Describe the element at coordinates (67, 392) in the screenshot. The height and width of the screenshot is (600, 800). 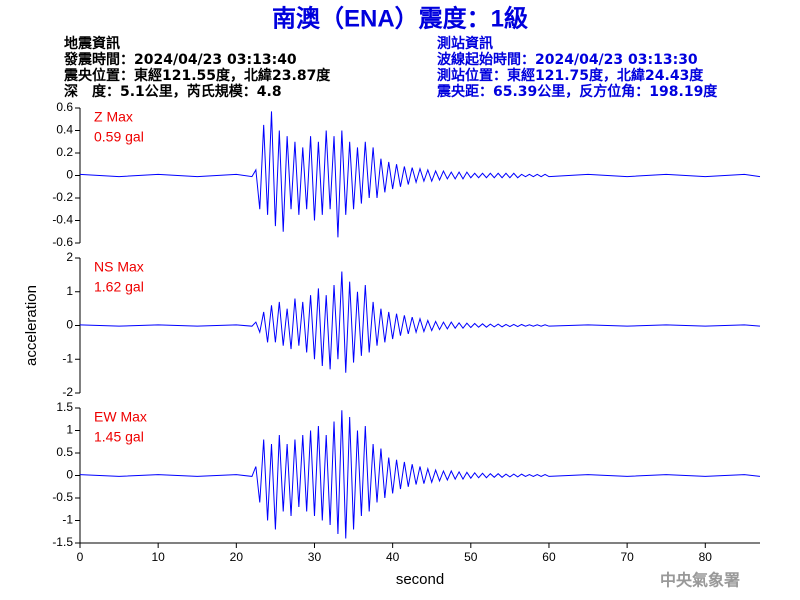
I see `y-tick-label: -2` at that location.